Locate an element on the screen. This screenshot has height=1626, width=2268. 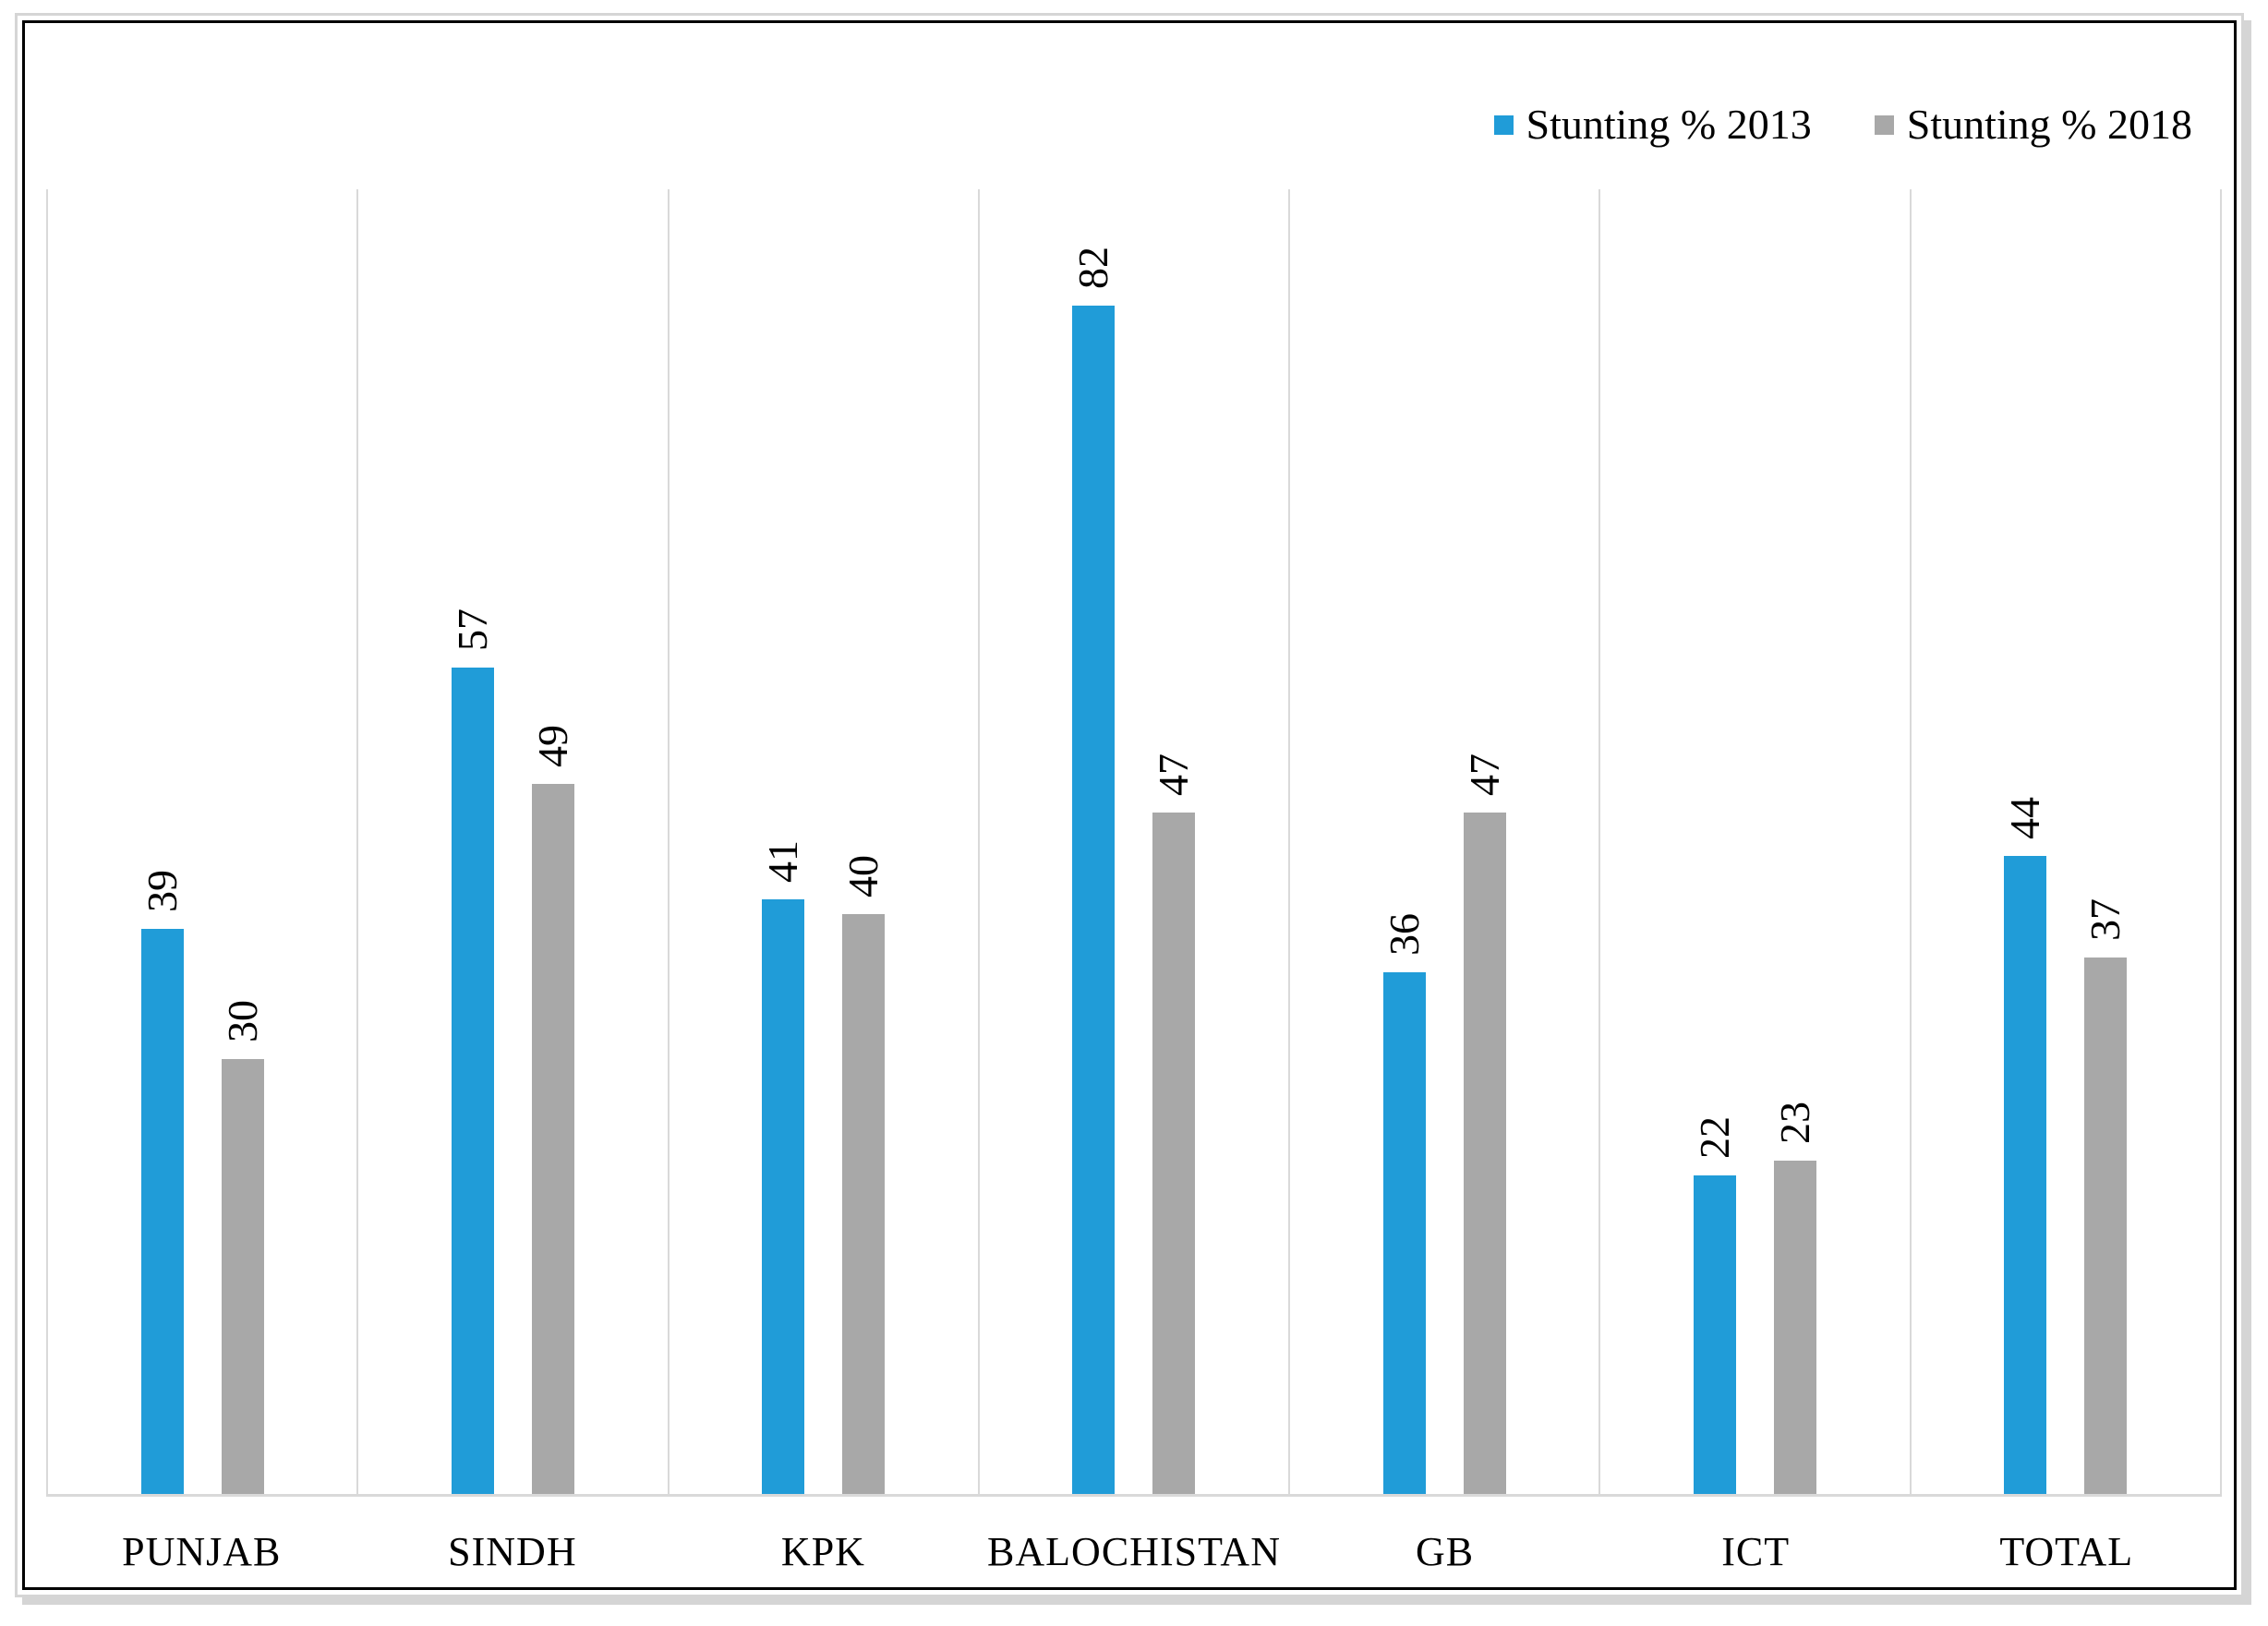
bar-sindh-2013: 57 is located at coordinates (472, 1051).